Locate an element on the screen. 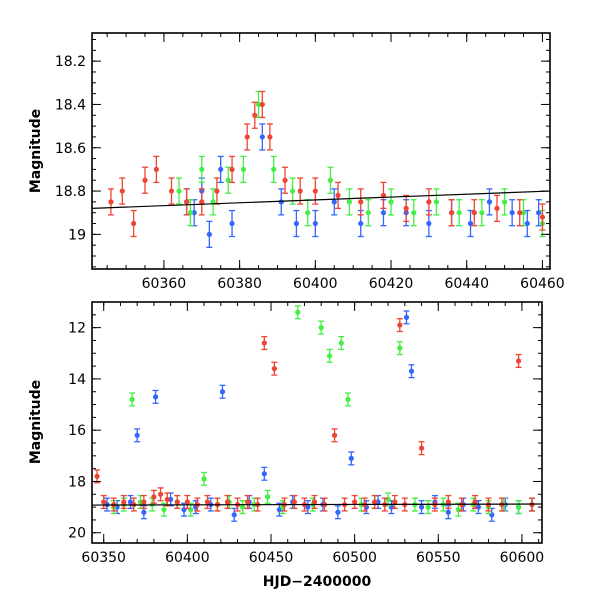 The image size is (600, 600). bottom-x-tick-label: 60500 is located at coordinates (354, 558).